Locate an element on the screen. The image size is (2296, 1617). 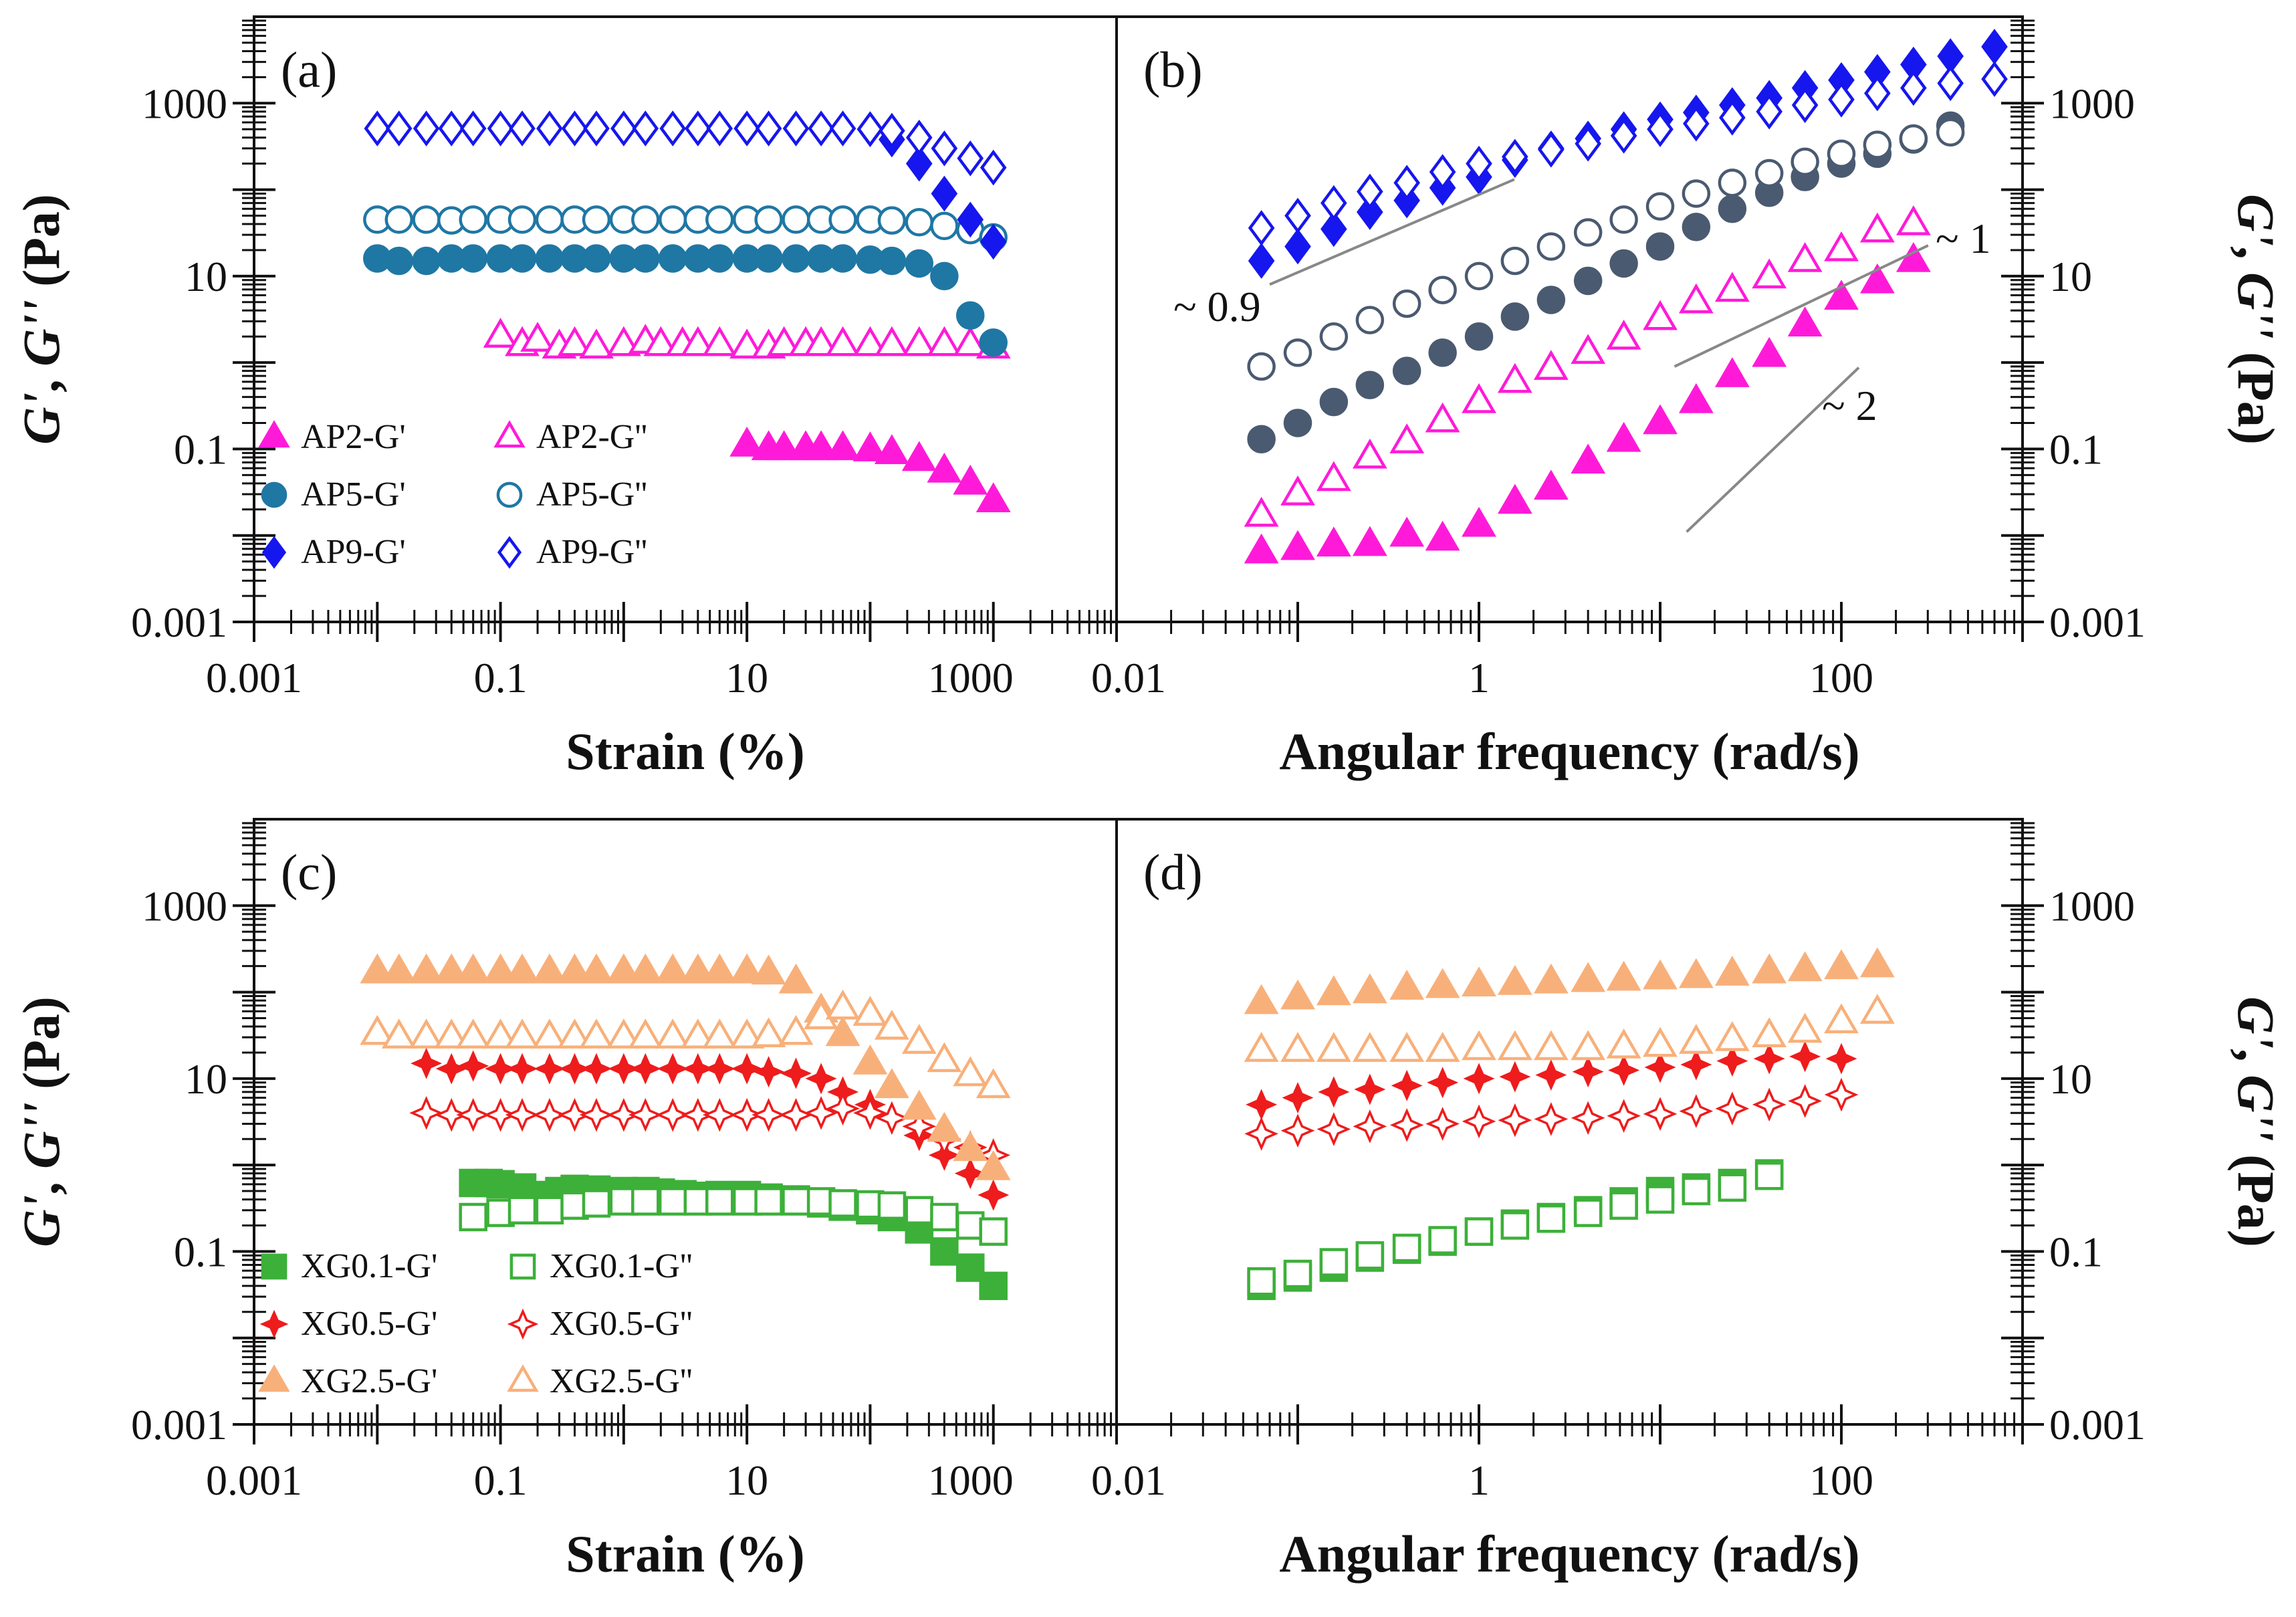
y-axis-label-part: , is located at coordinates (2256, 259).